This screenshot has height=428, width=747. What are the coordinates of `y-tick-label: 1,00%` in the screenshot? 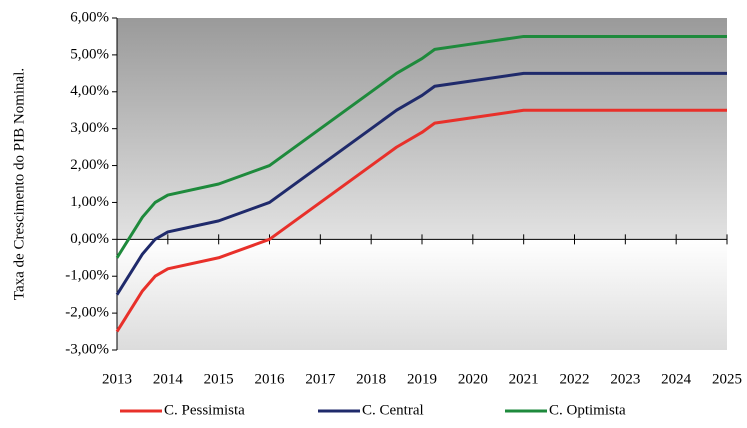 It's located at (89, 202).